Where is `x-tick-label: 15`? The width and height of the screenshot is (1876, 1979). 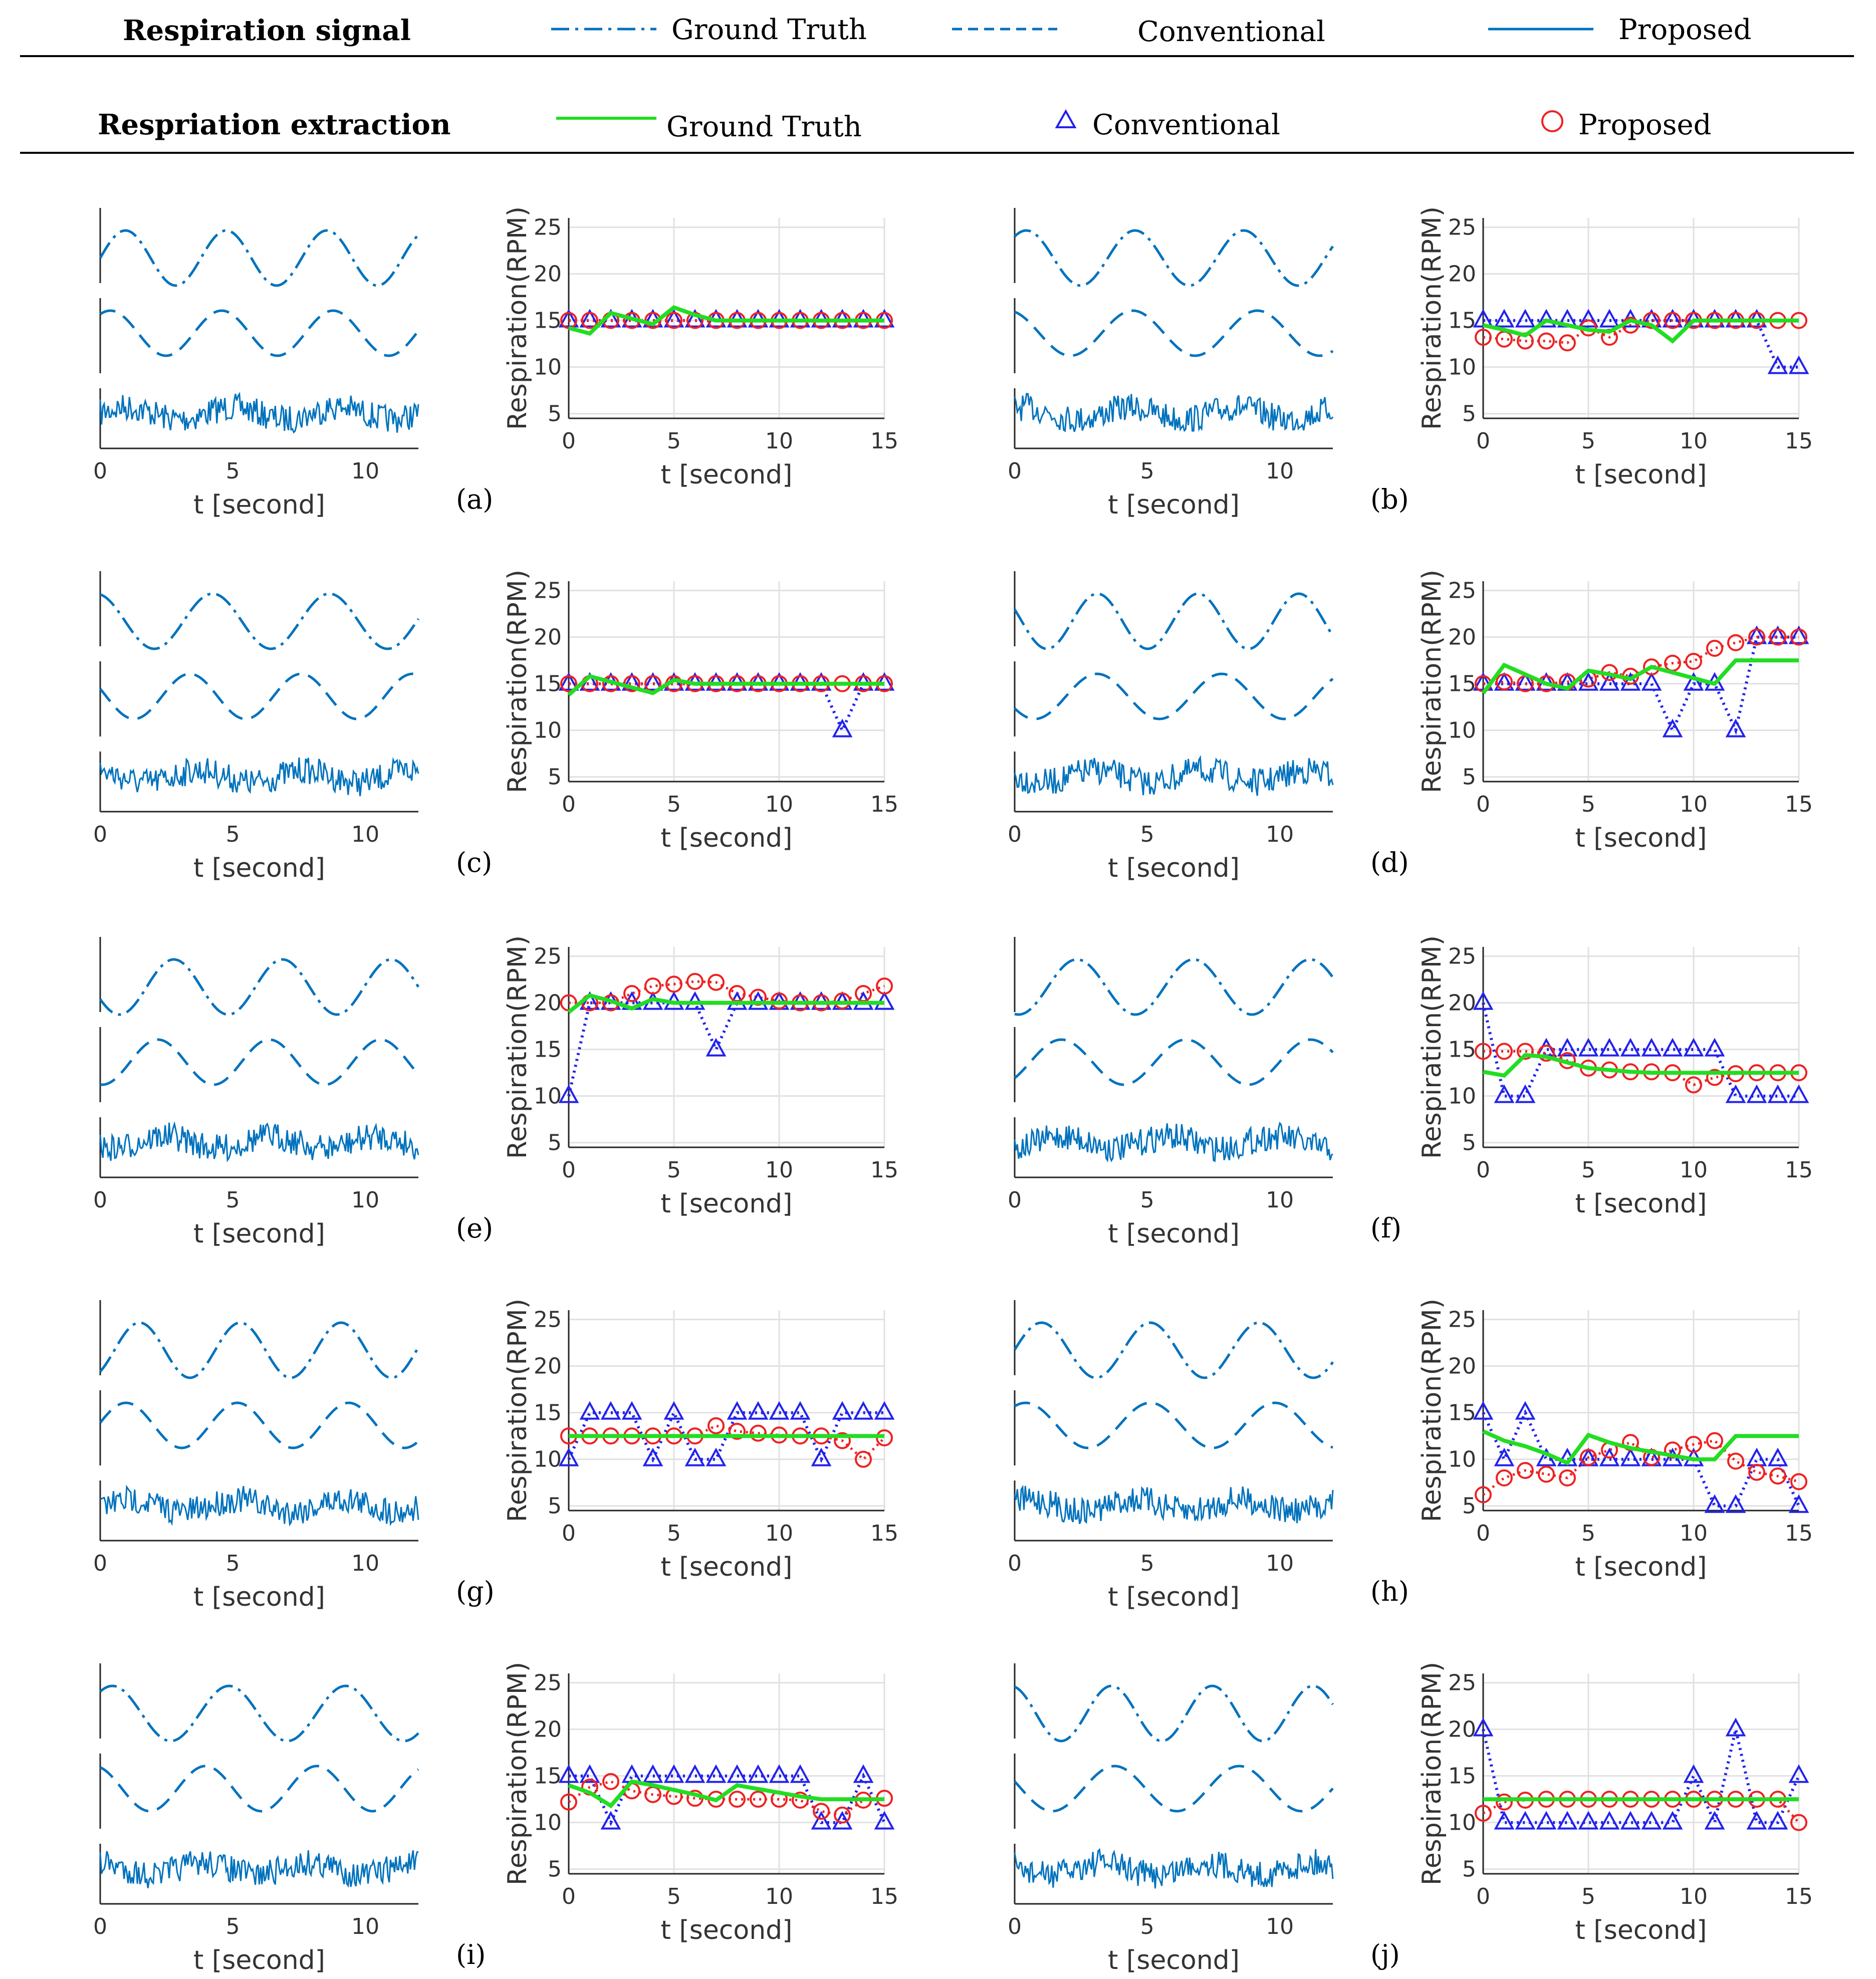
x-tick-label: 15 is located at coordinates (1799, 441).